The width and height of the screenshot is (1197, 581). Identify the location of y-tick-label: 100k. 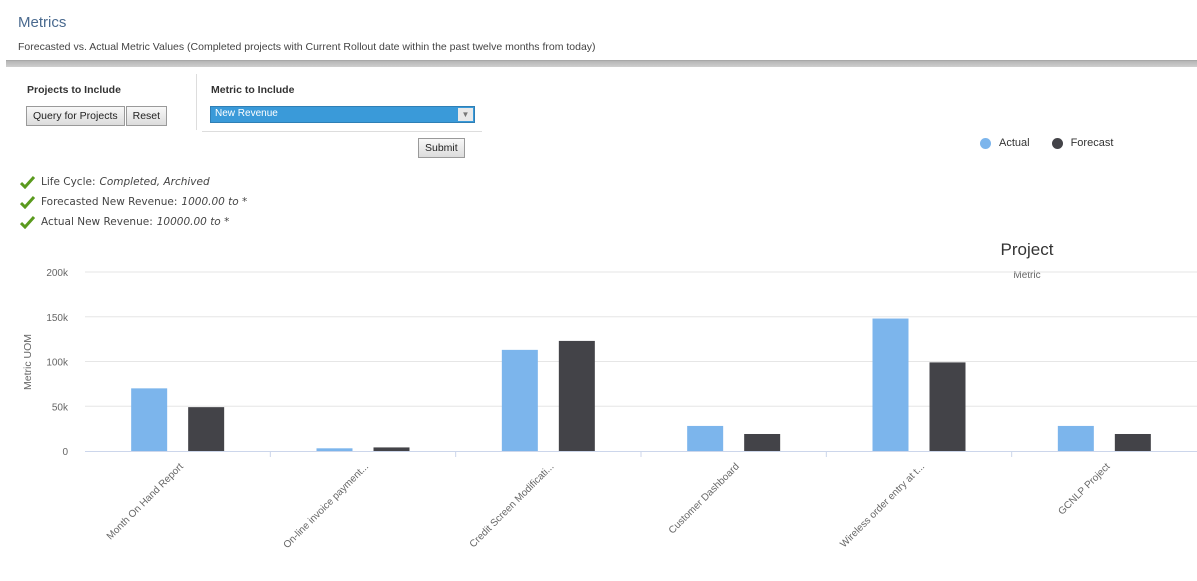
(57, 363).